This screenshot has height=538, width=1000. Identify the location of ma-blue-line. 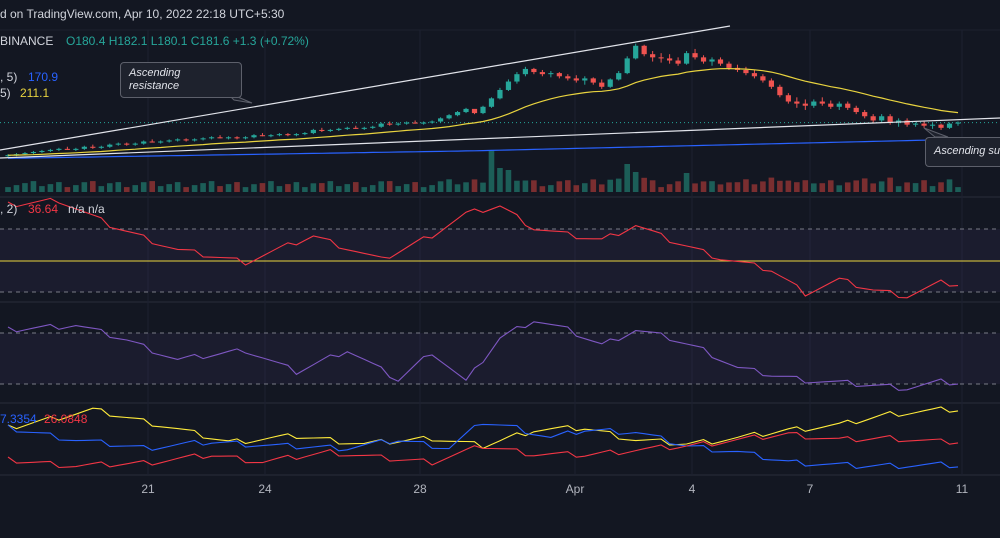
(483, 148).